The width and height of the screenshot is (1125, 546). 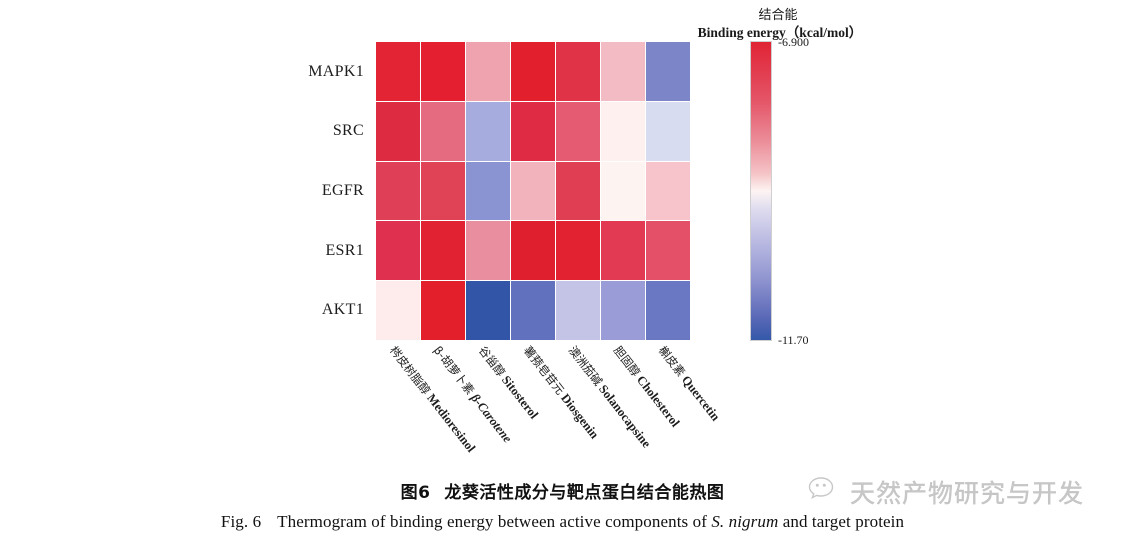 I want to click on row-label-akt1: AKT1, so click(x=342, y=310).